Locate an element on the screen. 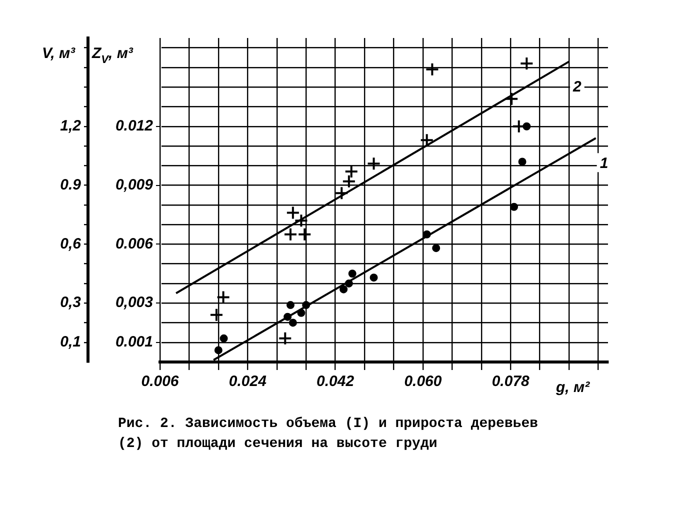  y2-tick-label: 0,009 is located at coordinates (134, 185).